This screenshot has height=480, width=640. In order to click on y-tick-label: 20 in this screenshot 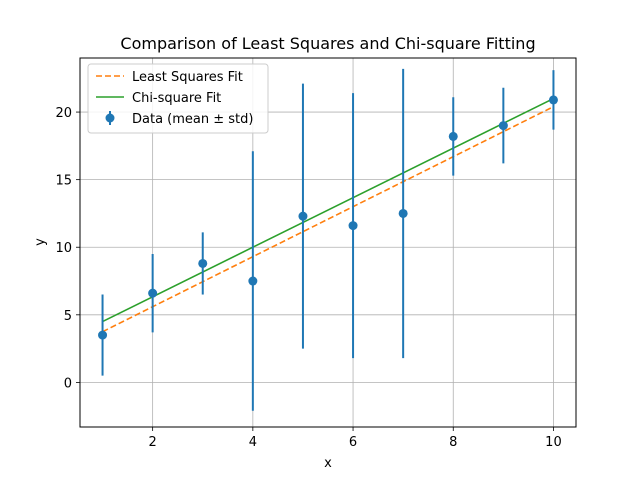, I will do `click(63, 113)`.